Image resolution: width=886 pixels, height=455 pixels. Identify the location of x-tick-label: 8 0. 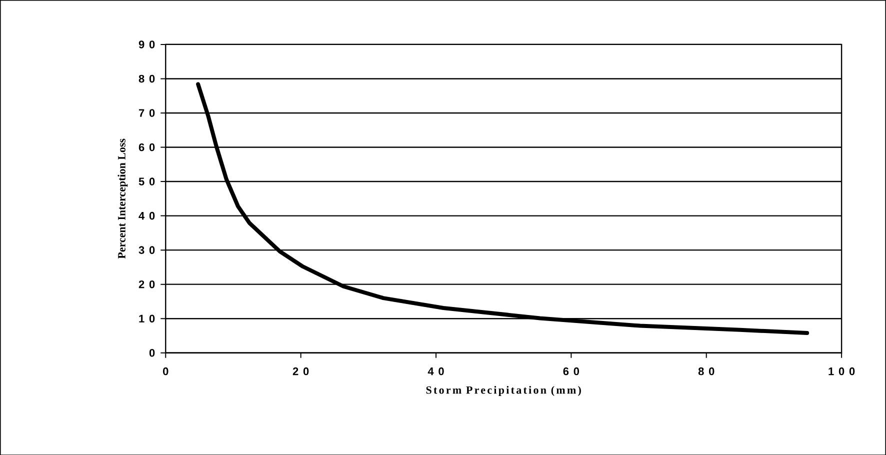
(706, 371).